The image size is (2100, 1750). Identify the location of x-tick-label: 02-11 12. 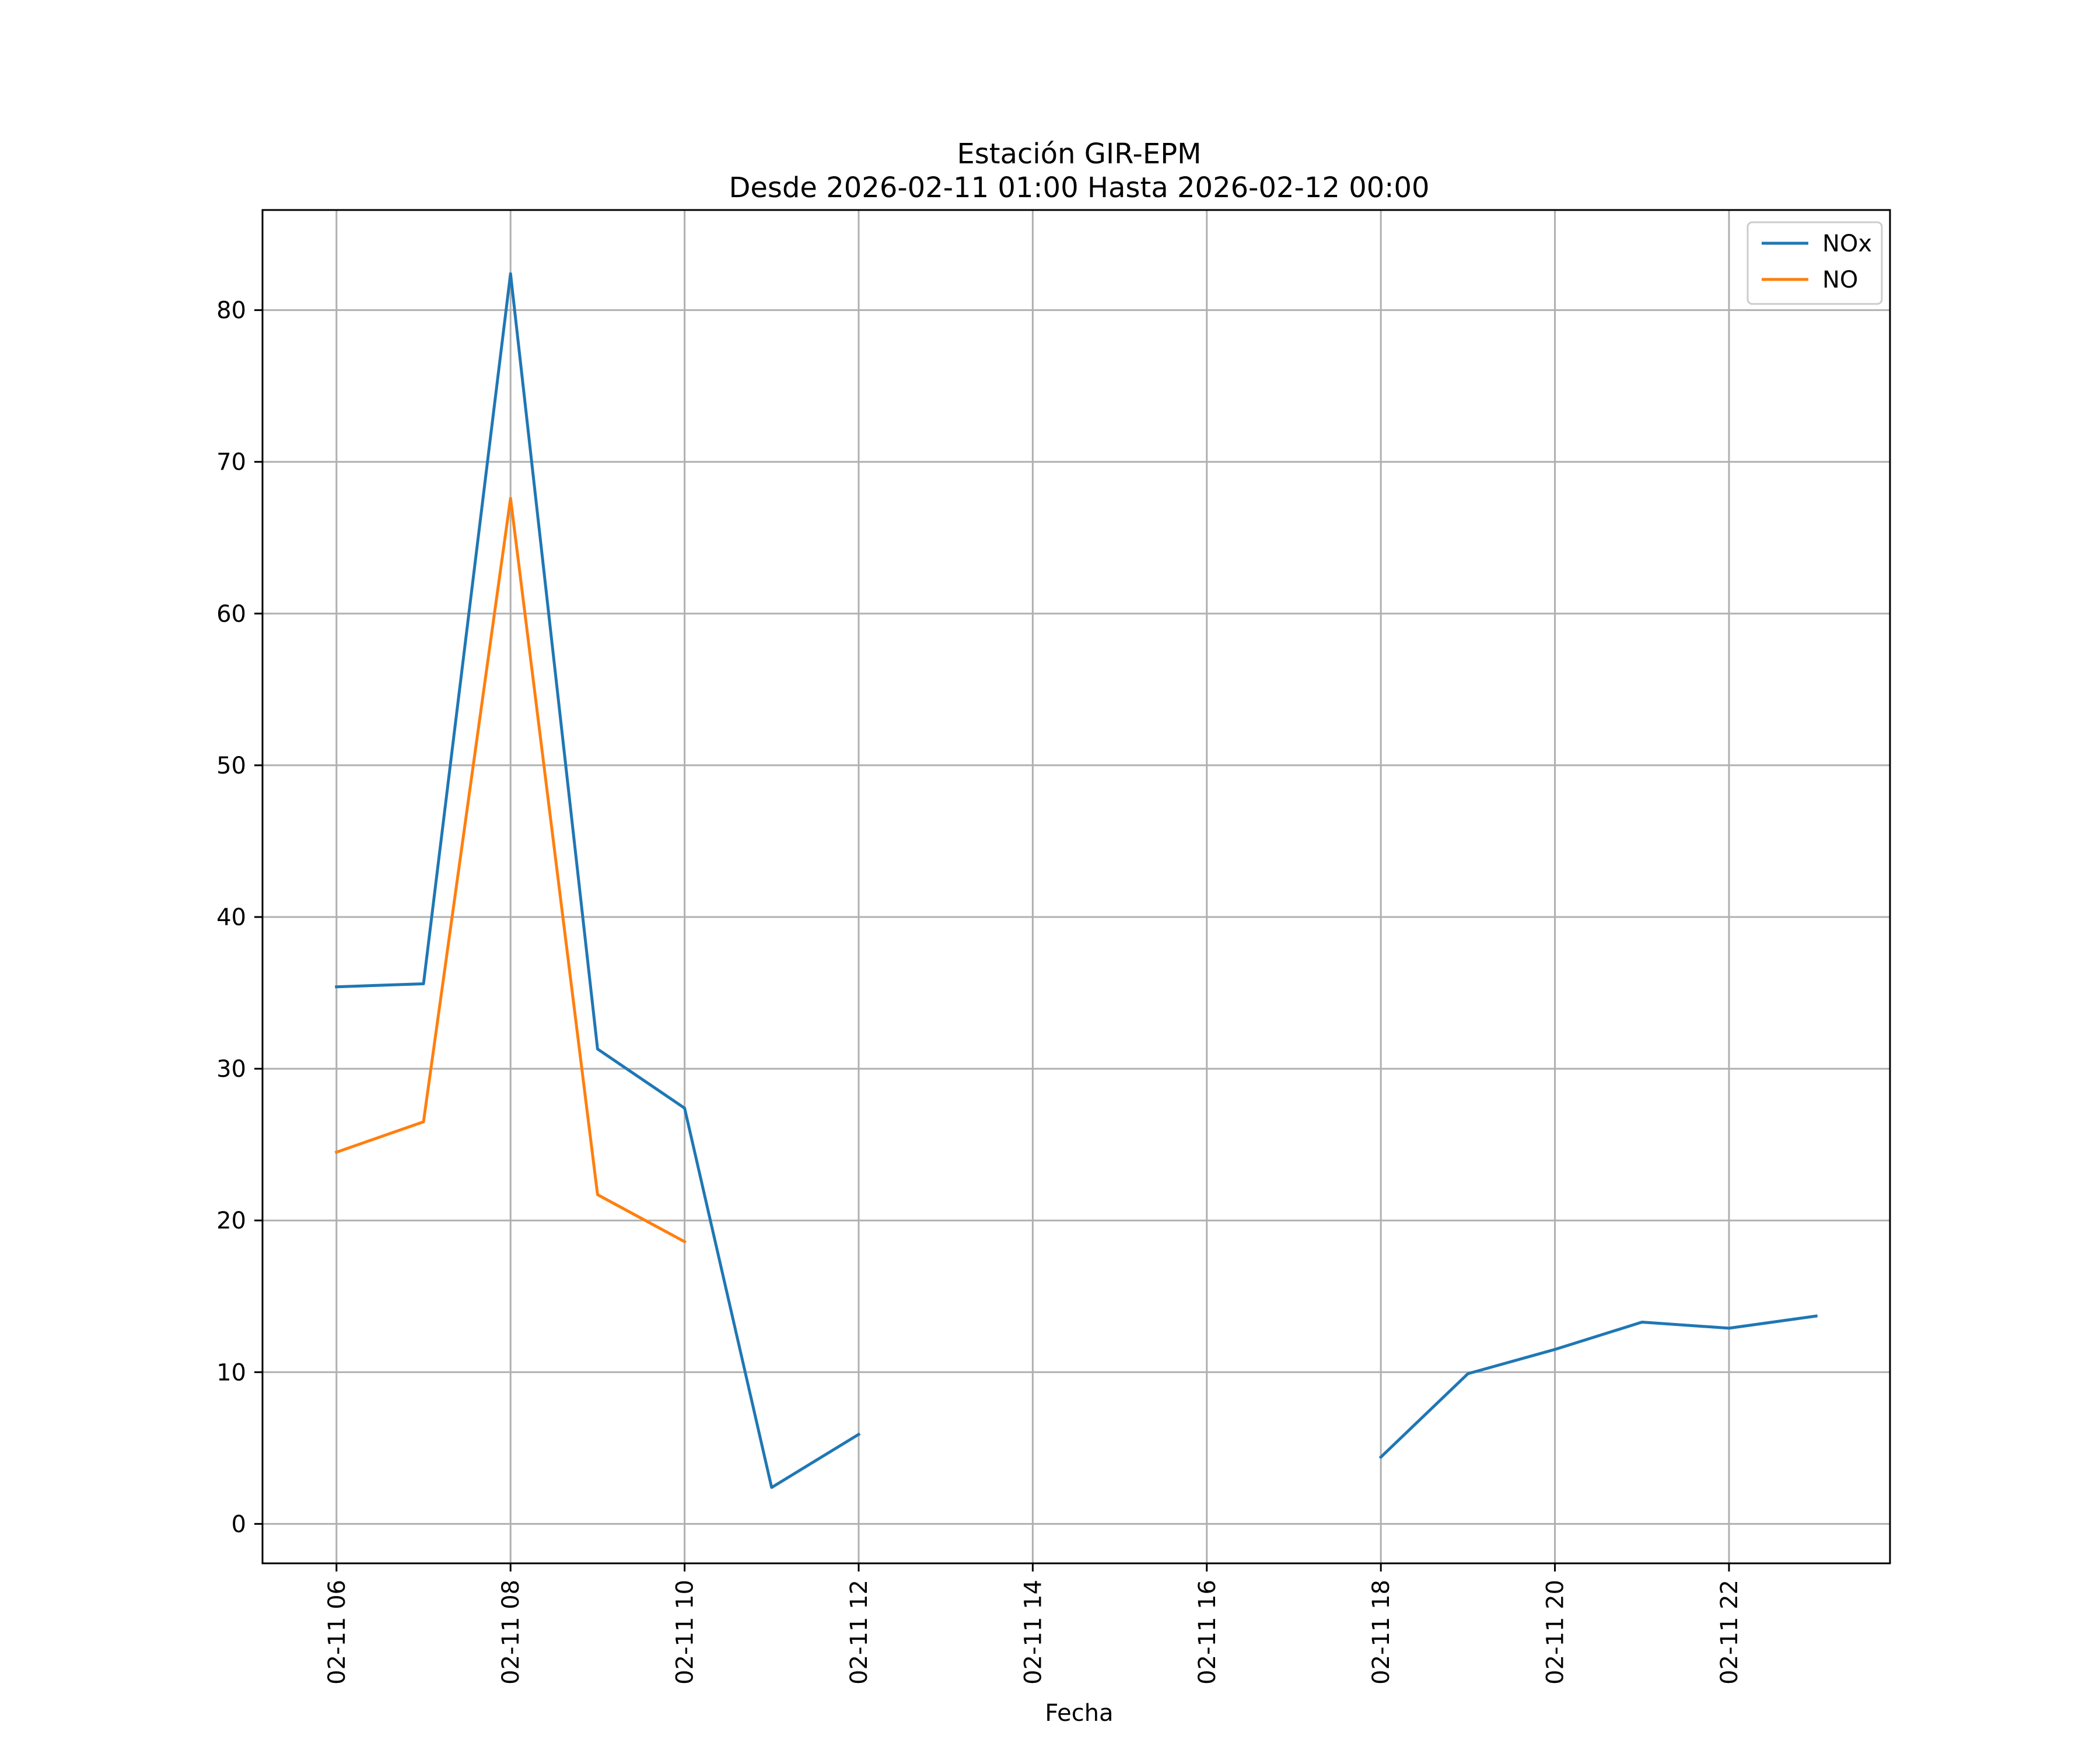
(859, 1632).